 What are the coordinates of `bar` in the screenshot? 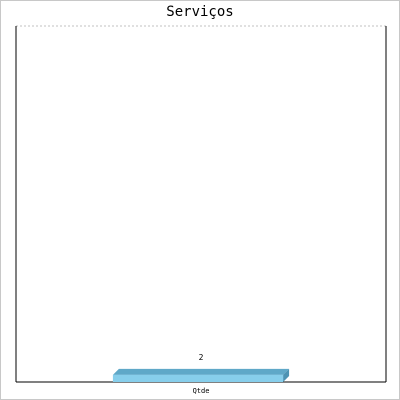 It's located at (198, 378).